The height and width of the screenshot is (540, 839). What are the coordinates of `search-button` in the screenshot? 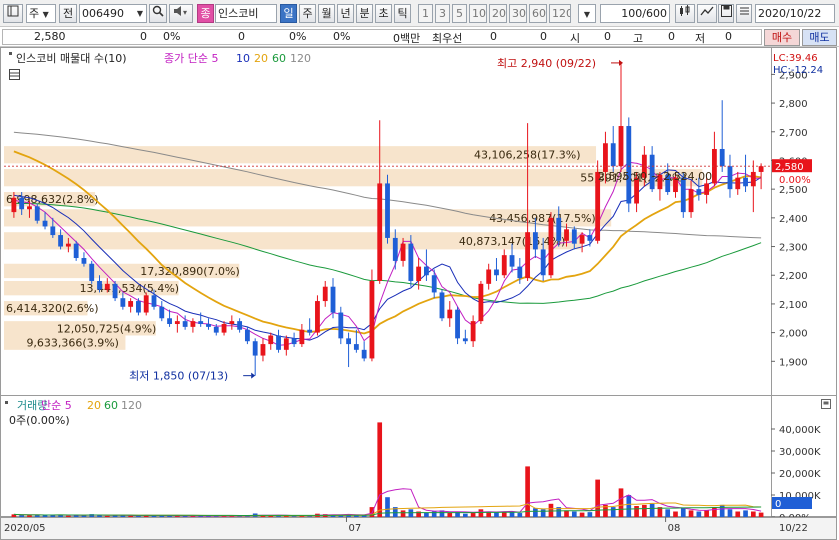 It's located at (158, 13).